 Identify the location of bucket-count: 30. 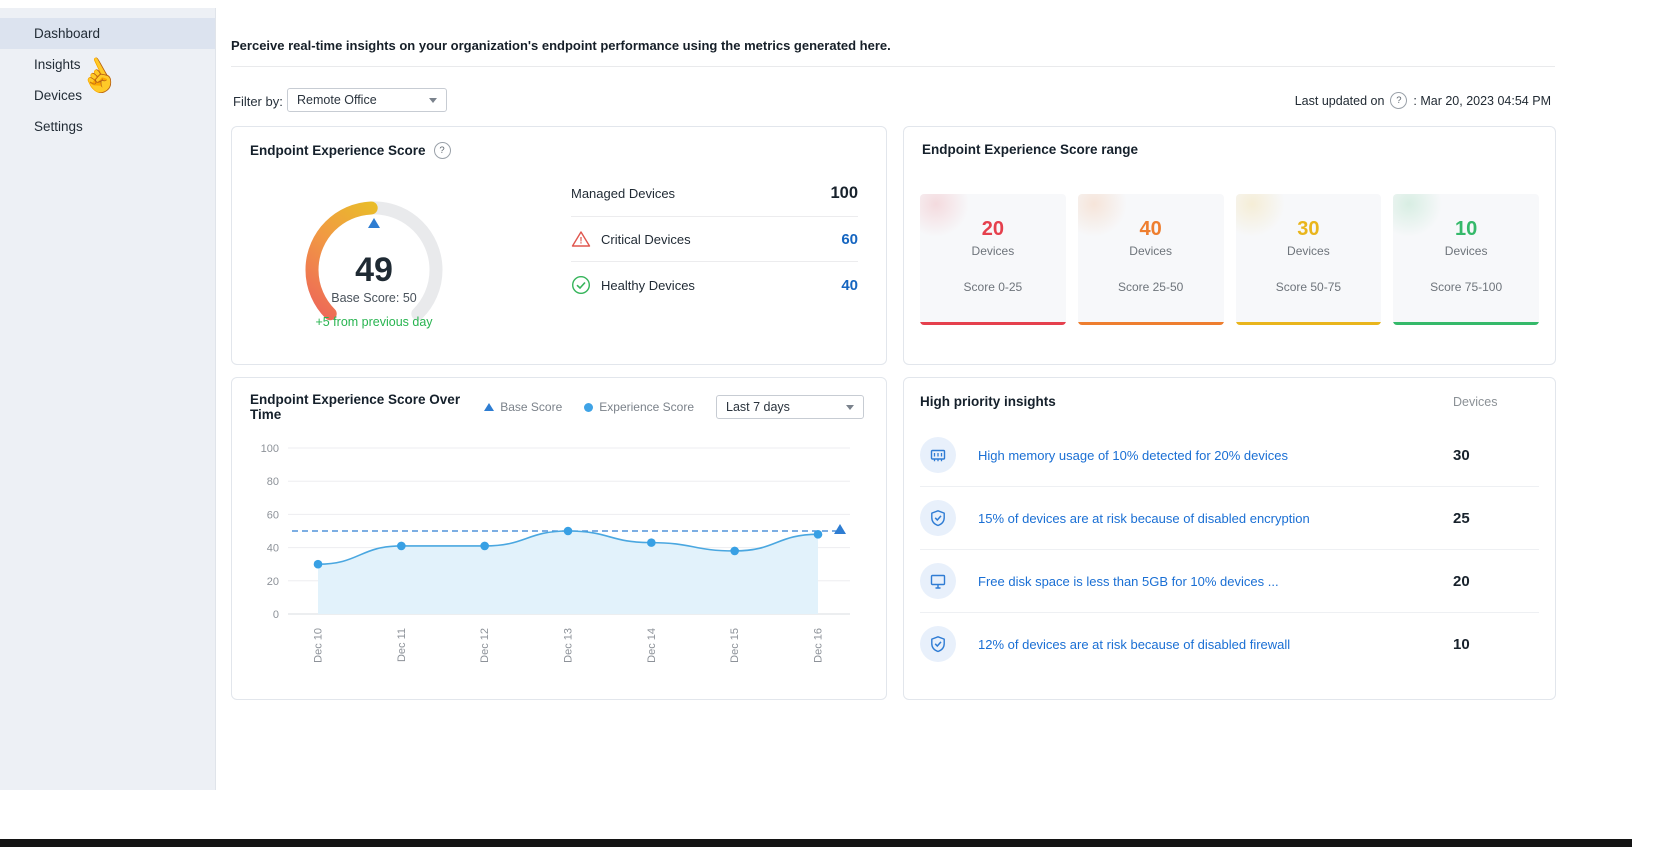
(1308, 229).